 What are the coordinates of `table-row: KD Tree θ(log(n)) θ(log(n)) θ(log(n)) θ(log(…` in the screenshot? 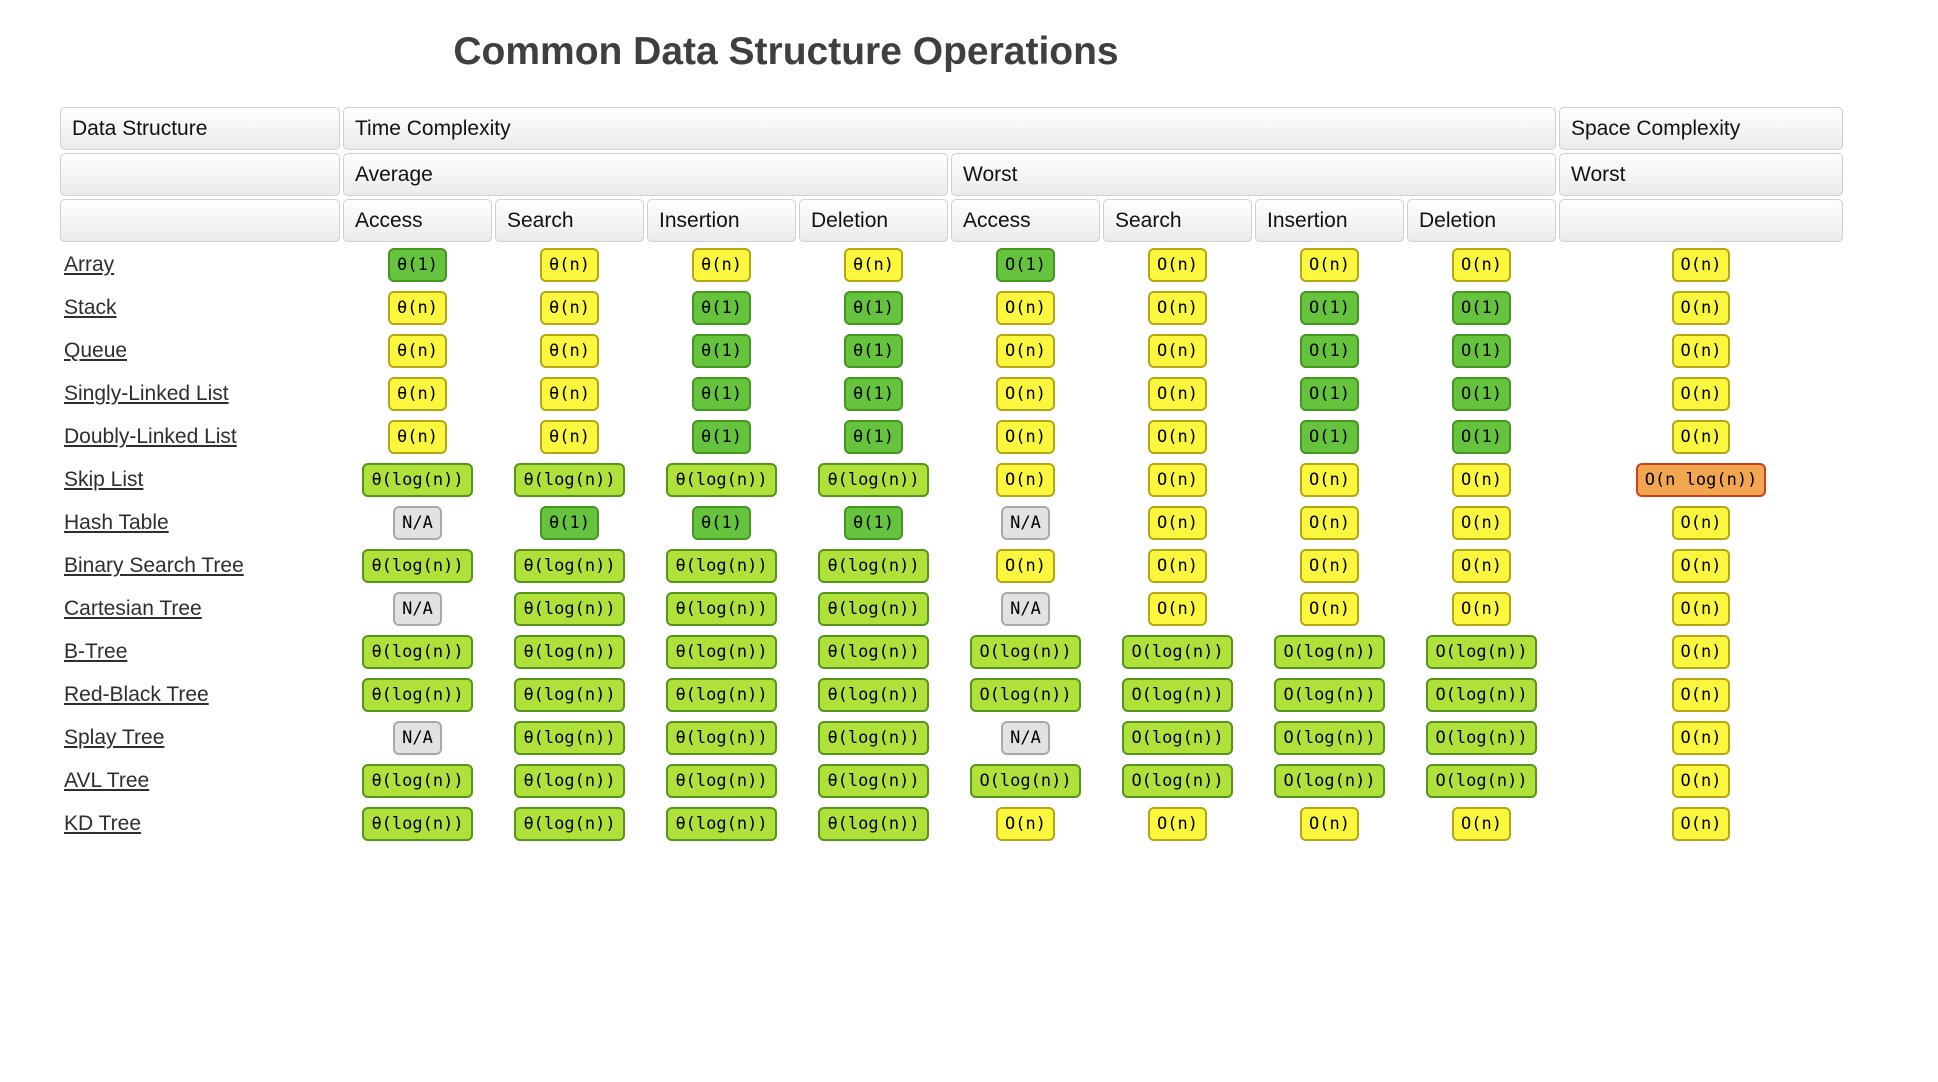 It's located at (951, 824).